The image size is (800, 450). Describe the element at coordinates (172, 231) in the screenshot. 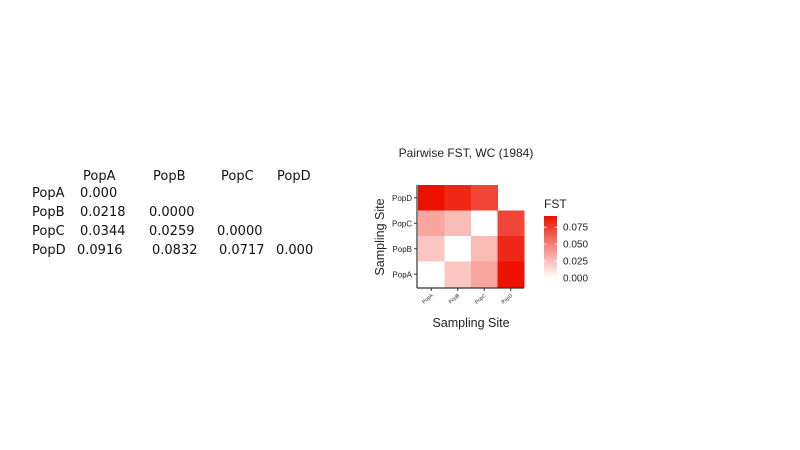

I see `matrix-cell: 0.0259` at that location.